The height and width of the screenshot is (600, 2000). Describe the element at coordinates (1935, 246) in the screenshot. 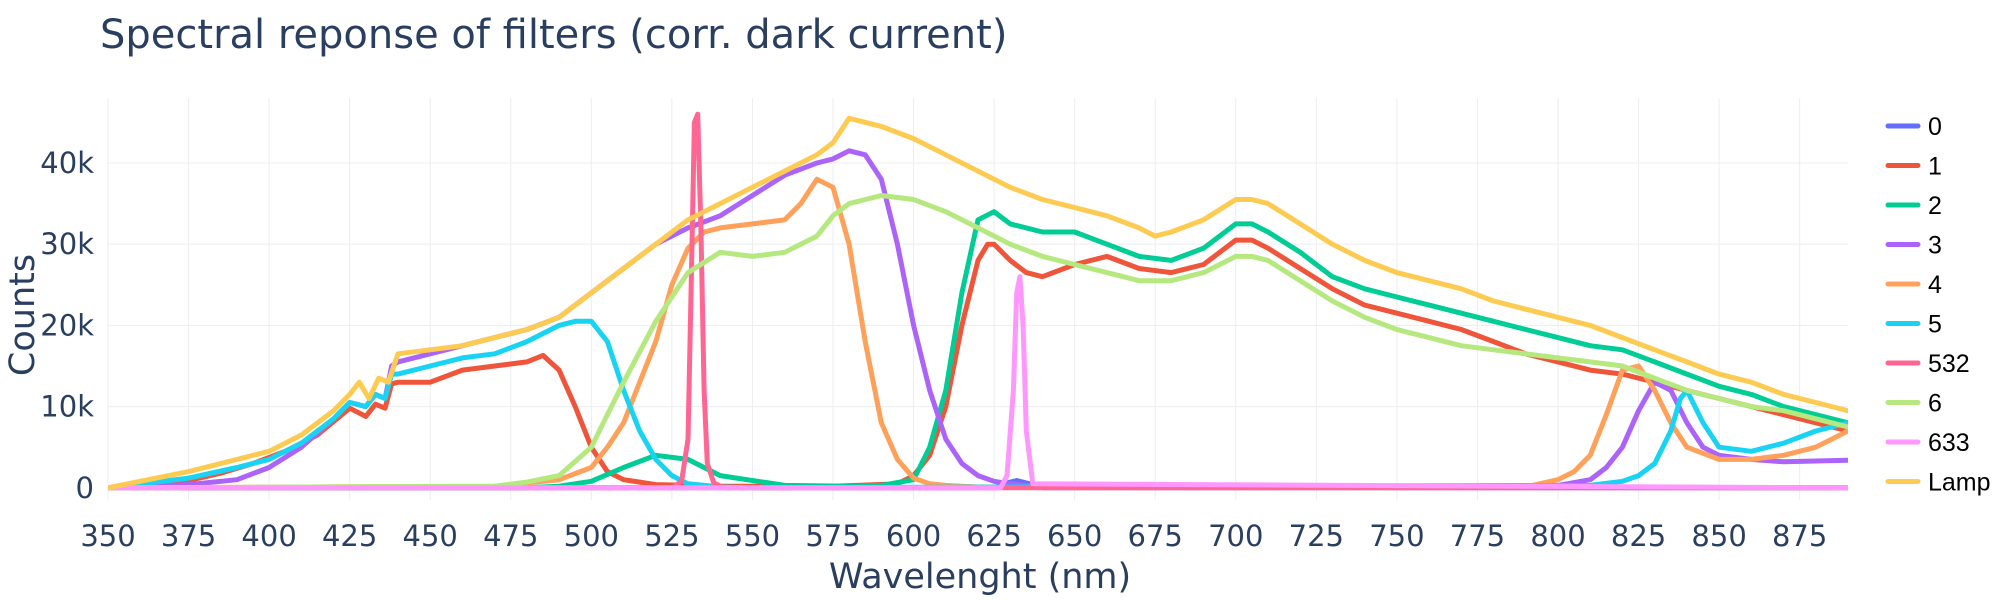

I see `legend-label-3: 3` at that location.